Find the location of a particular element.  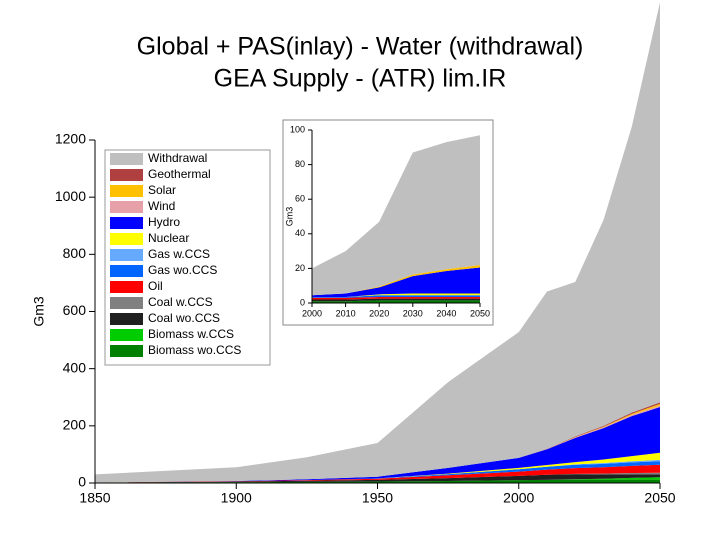

y-tick-label: 40 is located at coordinates (300, 233).